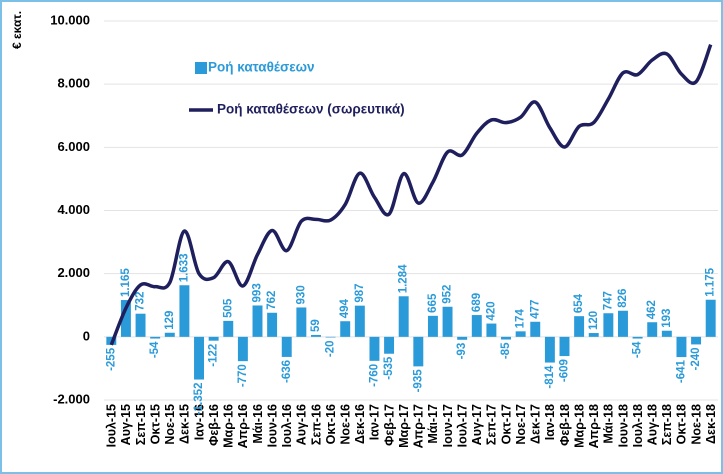 This screenshot has height=474, width=723. Describe the element at coordinates (70, 19) in the screenshot. I see `y-tick-label: 10.000` at that location.